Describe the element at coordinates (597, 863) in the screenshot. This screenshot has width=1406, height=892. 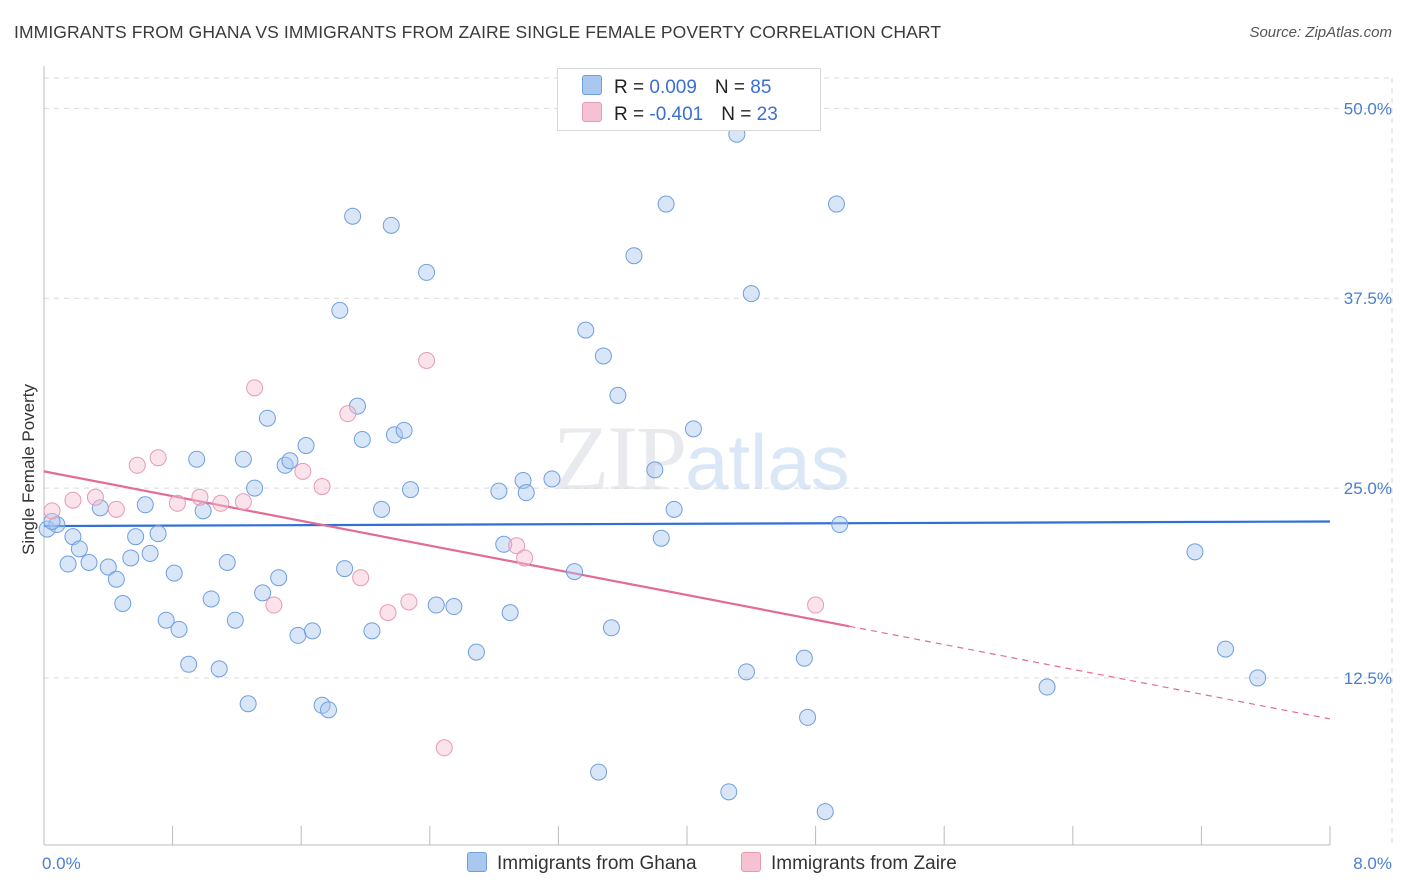
I see `bottom-legend-label-ghana: Immigrants from Ghana` at that location.